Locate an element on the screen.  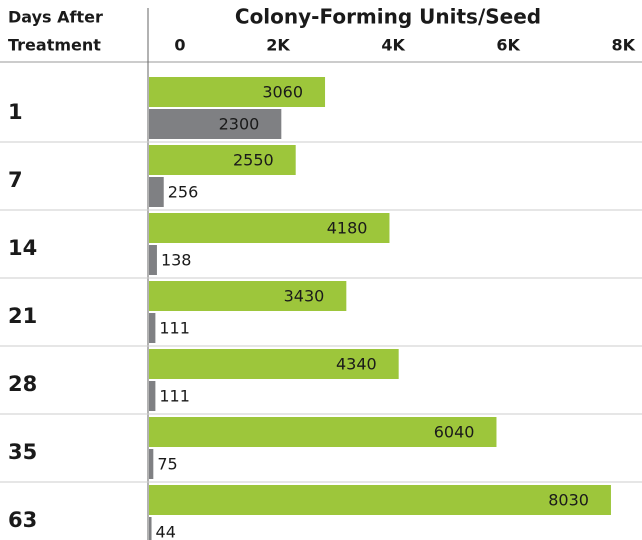
category-label: 1 is located at coordinates (15, 112).